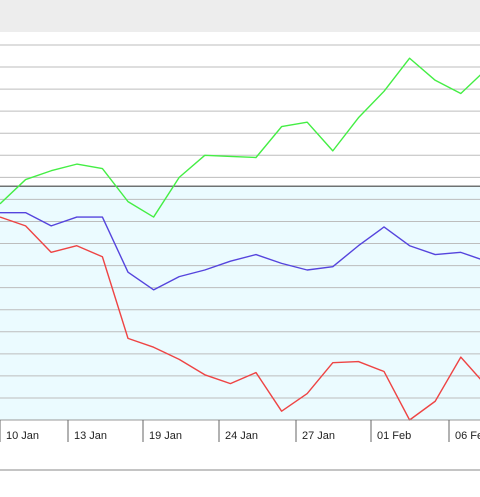 This screenshot has height=497, width=480. I want to click on x-tick-label: 13 Jan, so click(90, 436).